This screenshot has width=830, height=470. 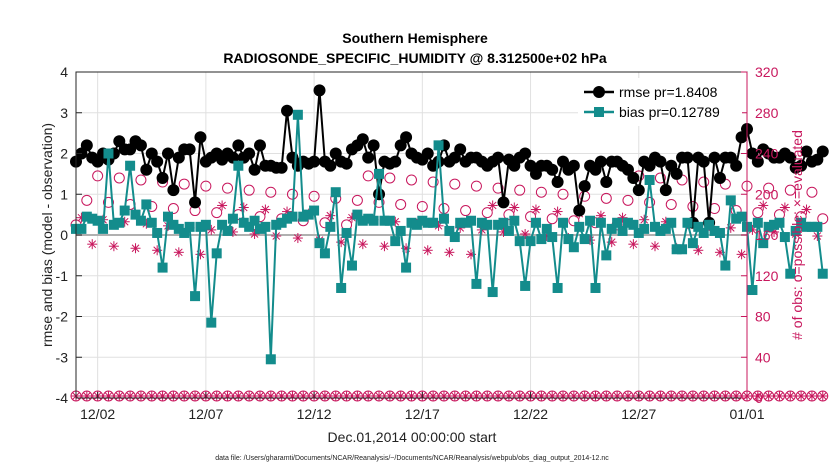 What do you see at coordinates (62, 317) in the screenshot?
I see `y-tick-label: -2` at bounding box center [62, 317].